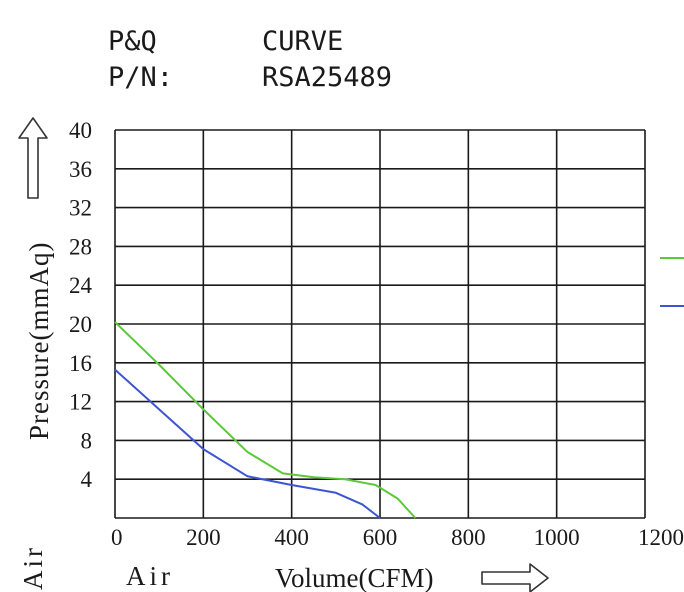 The image size is (684, 592). I want to click on y-tick-label: 4, so click(87, 479).